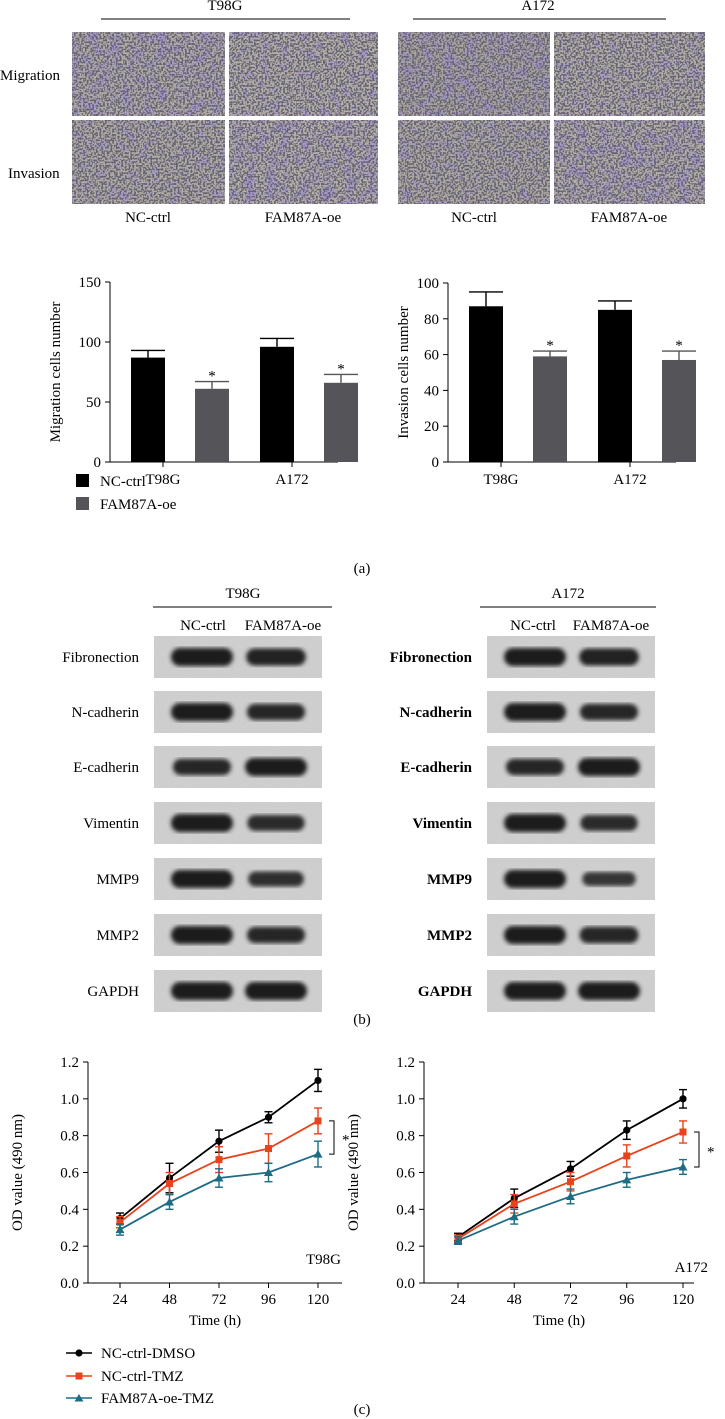 The height and width of the screenshot is (1419, 725). Describe the element at coordinates (123, 482) in the screenshot. I see `legend-label-nc-ctrl: NC-ctrl` at that location.